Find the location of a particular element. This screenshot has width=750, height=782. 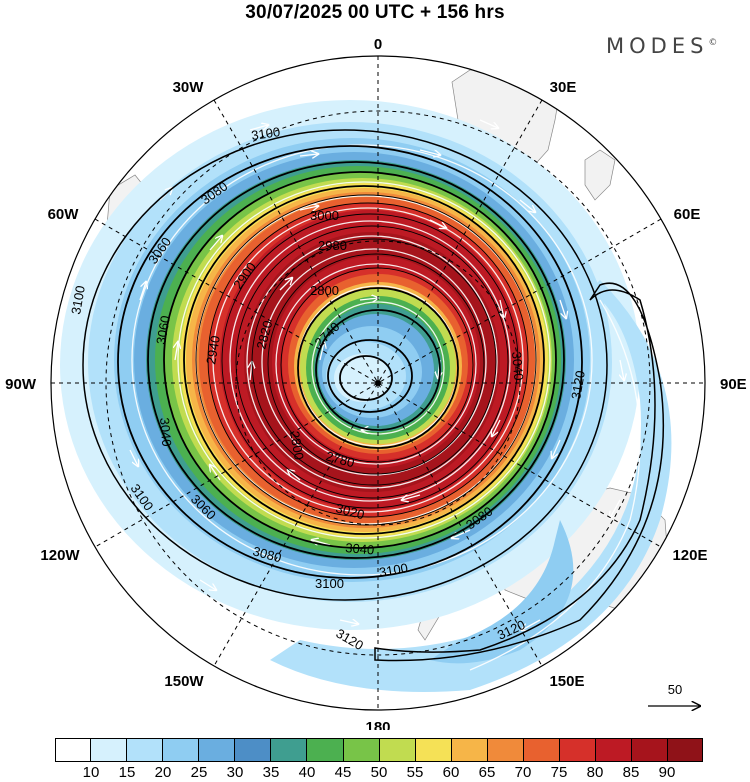

colorbar-tick-label: 90 is located at coordinates (667, 772).